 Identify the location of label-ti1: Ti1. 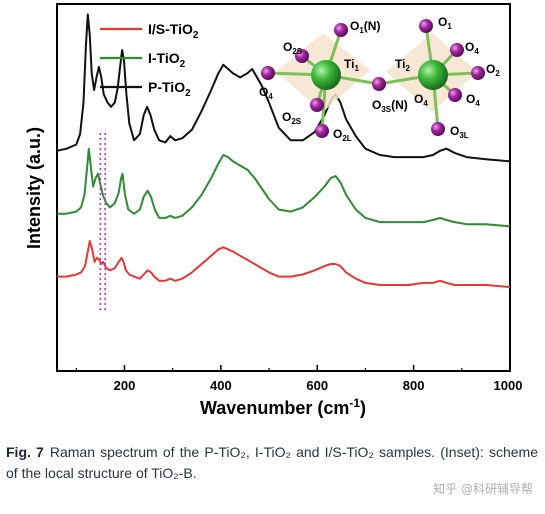
(351, 65).